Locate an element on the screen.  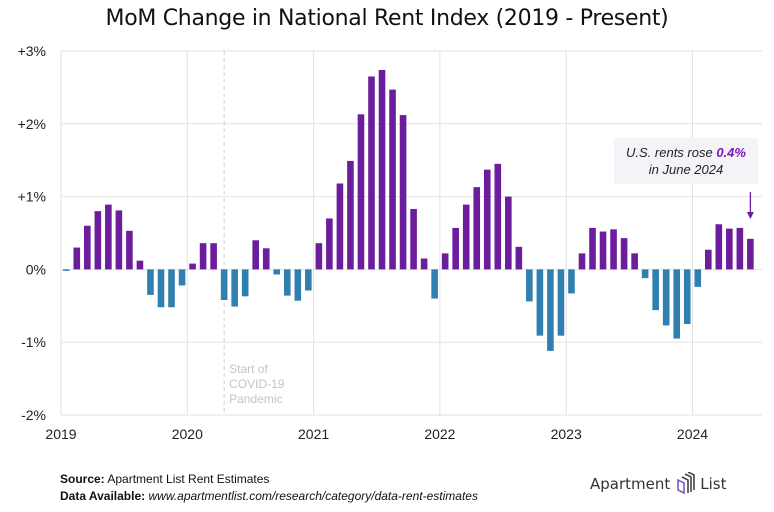
callout-highlight: 0.4% is located at coordinates (731, 152).